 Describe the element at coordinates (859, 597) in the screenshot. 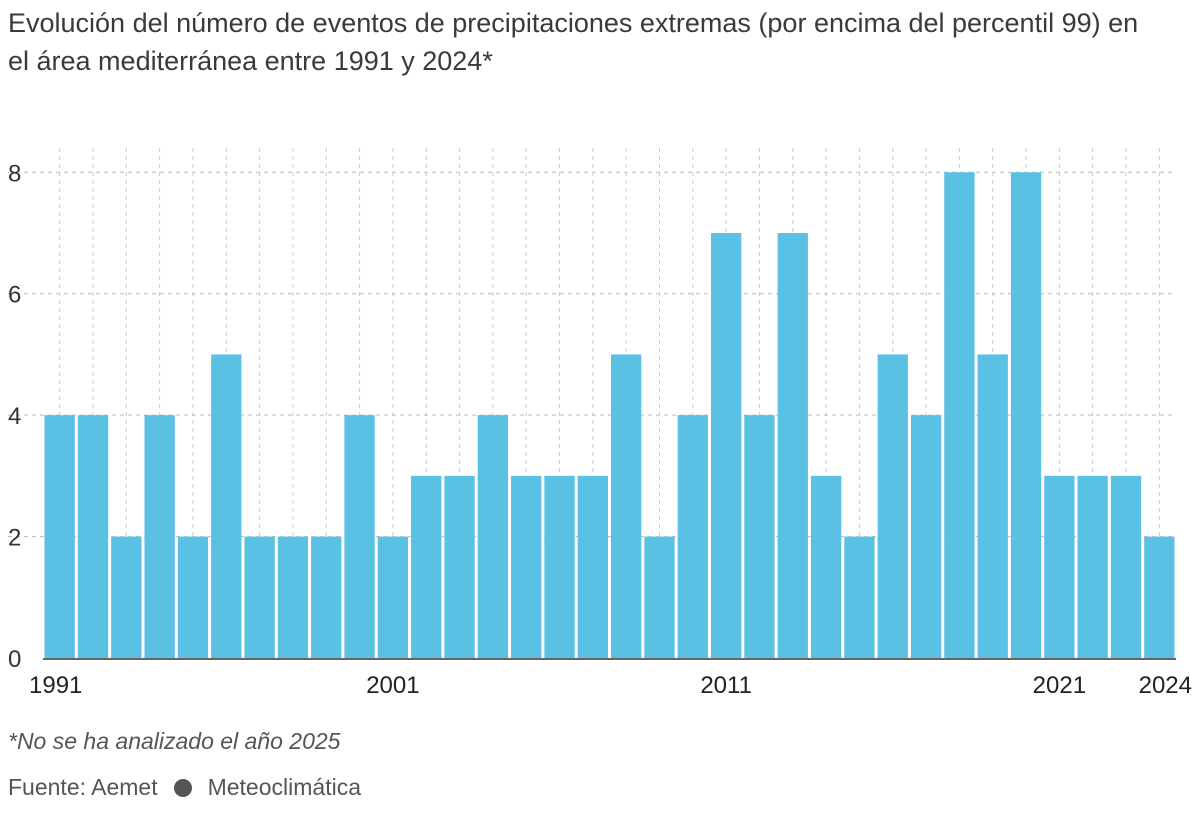

I see `bar-2015` at that location.